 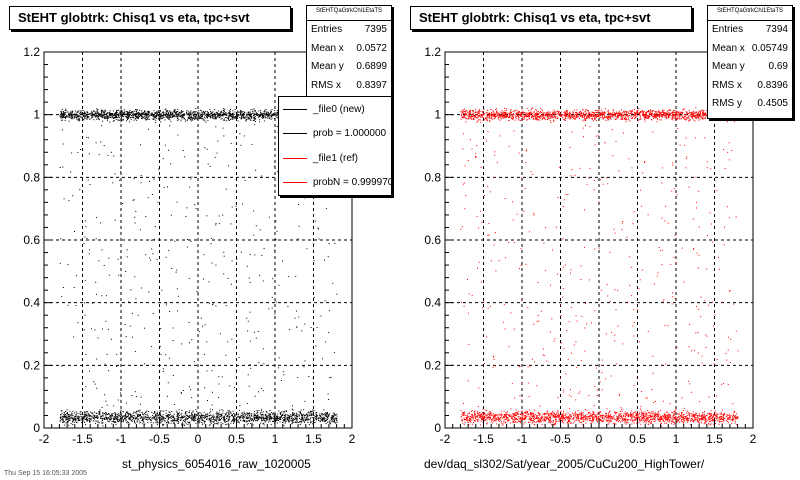 I want to click on left-y-tick-label: 0.4, so click(x=31, y=303).